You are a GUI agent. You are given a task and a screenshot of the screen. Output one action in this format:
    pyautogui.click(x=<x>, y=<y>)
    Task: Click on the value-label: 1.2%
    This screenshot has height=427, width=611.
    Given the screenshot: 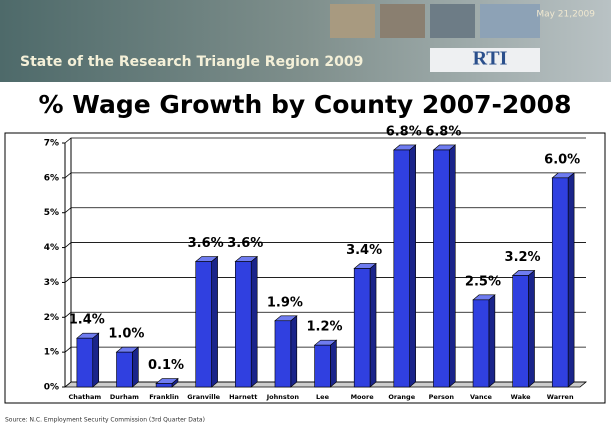 What is the action you would take?
    pyautogui.click(x=324, y=327)
    